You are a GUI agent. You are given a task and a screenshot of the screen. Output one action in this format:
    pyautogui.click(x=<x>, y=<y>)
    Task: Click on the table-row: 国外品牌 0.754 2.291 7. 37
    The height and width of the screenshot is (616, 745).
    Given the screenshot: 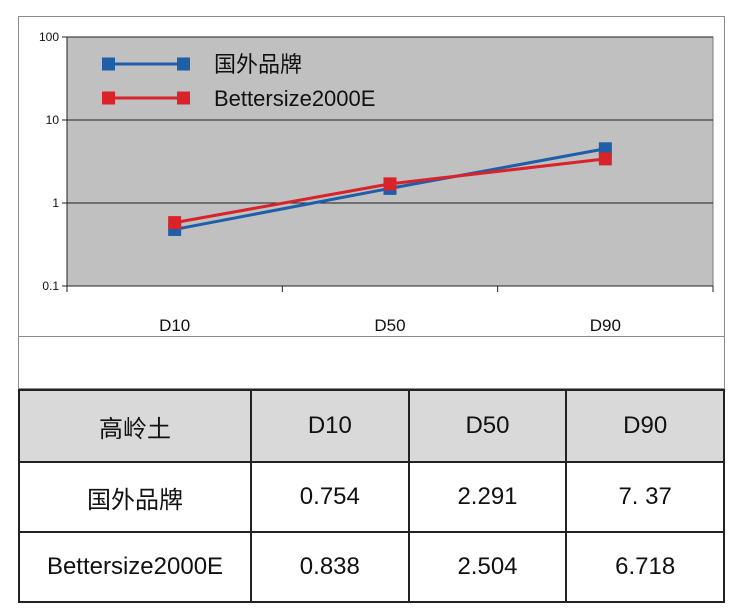 What is the action you would take?
    pyautogui.click(x=371, y=497)
    